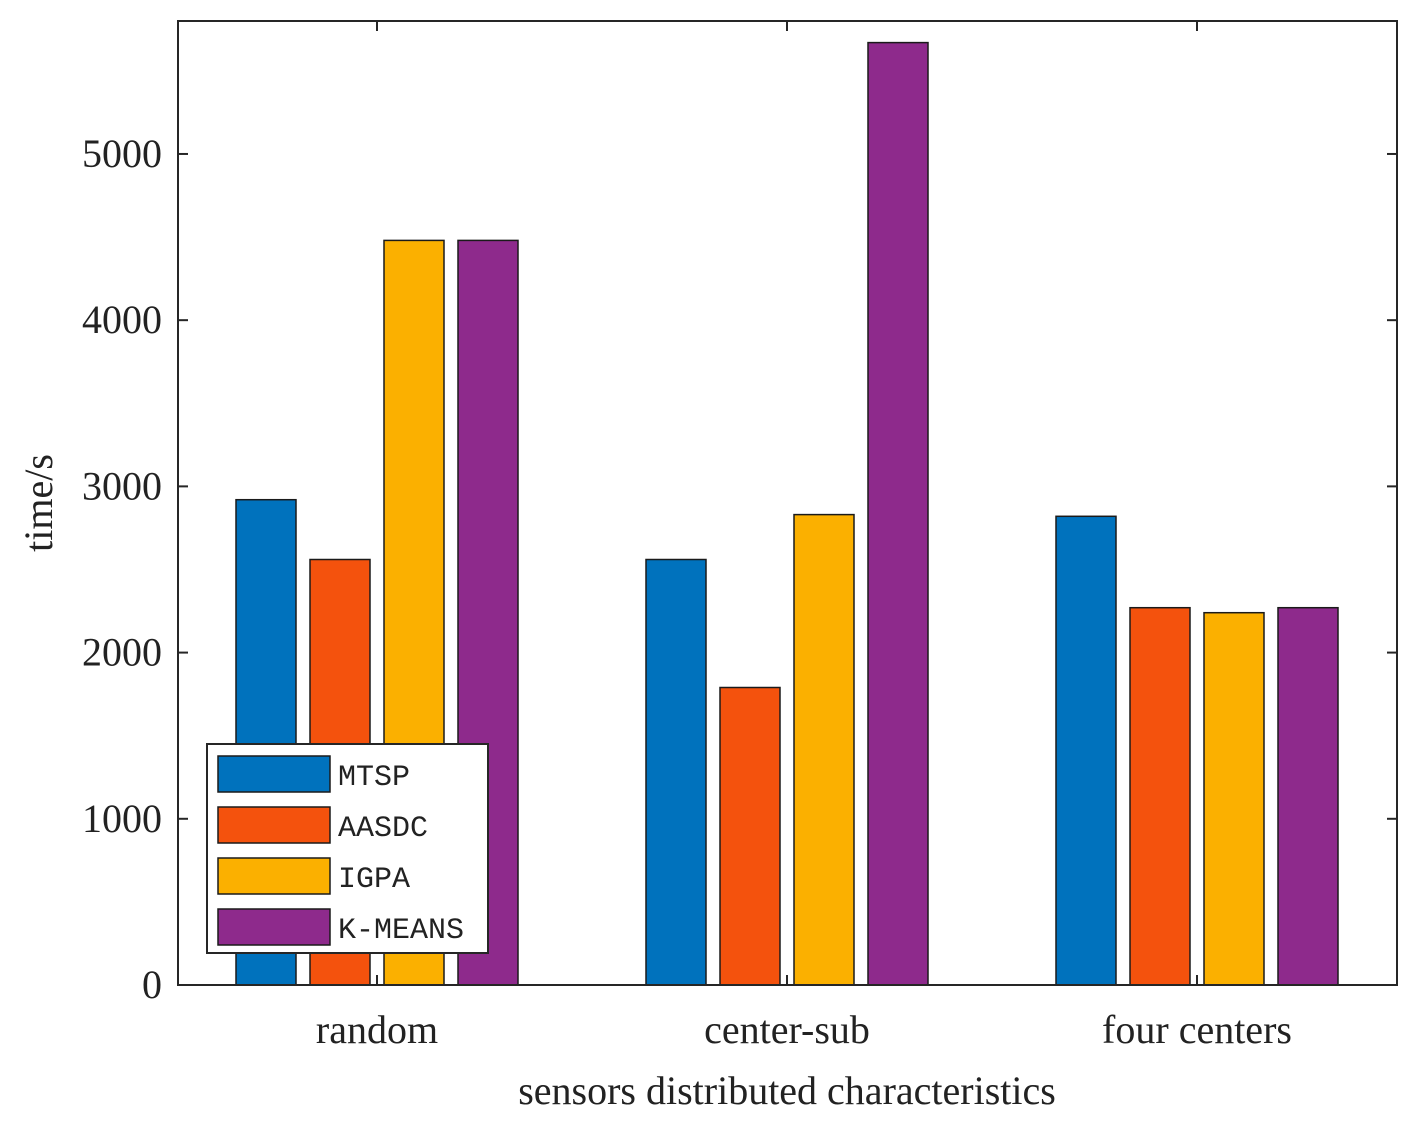  I want to click on legend-label-igpa: IGPA, so click(374, 880).